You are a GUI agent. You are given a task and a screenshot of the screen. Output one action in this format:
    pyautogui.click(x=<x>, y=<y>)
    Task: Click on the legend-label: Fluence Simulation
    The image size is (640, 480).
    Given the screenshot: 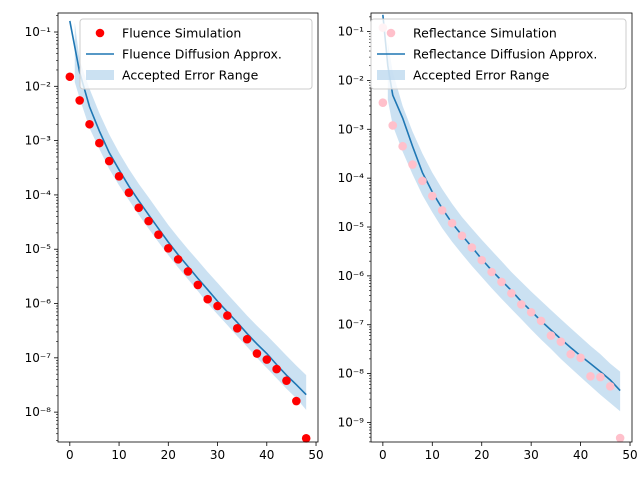 What is the action you would take?
    pyautogui.click(x=181, y=33)
    